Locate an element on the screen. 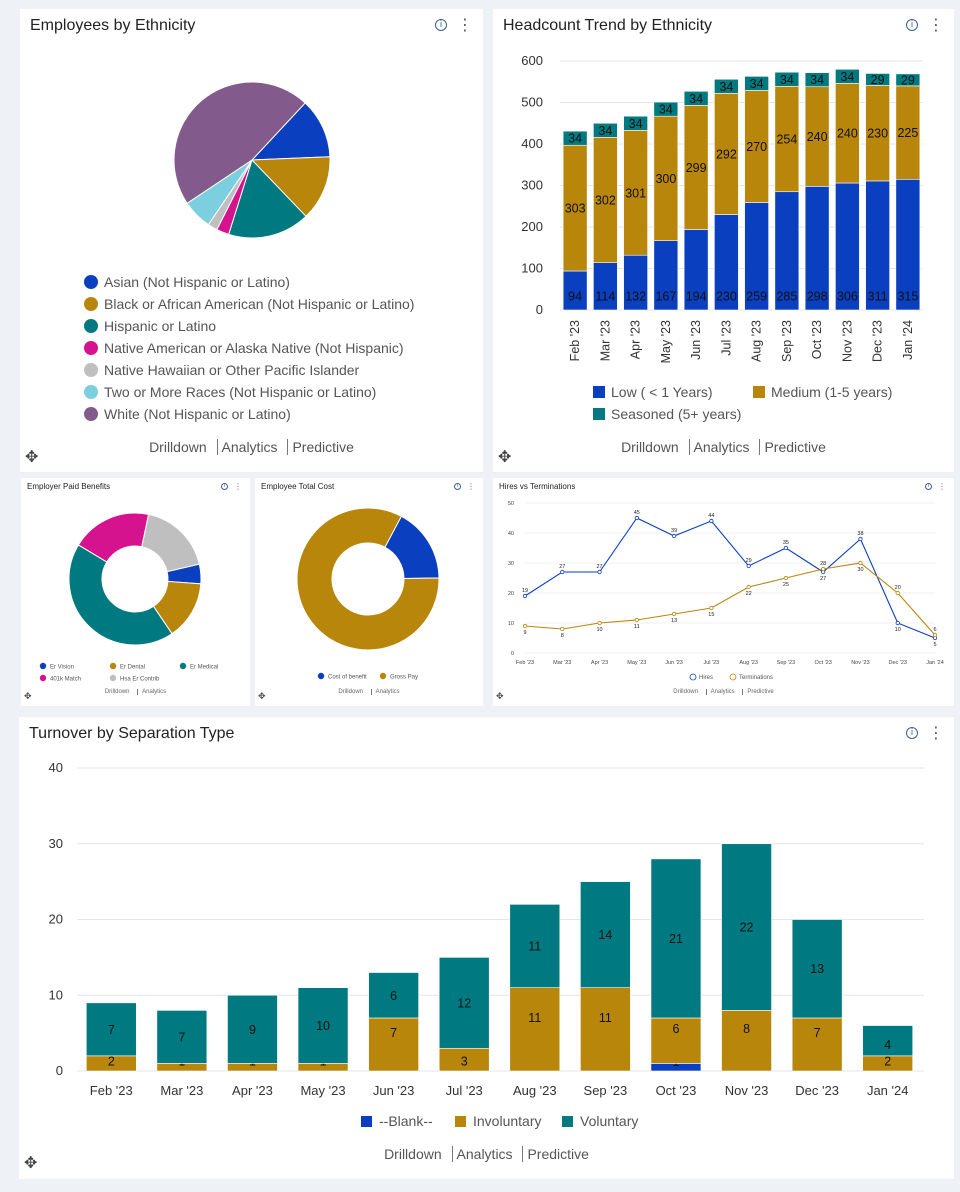 This screenshot has height=1192, width=960. pie-slice-er-medical is located at coordinates (120, 595).